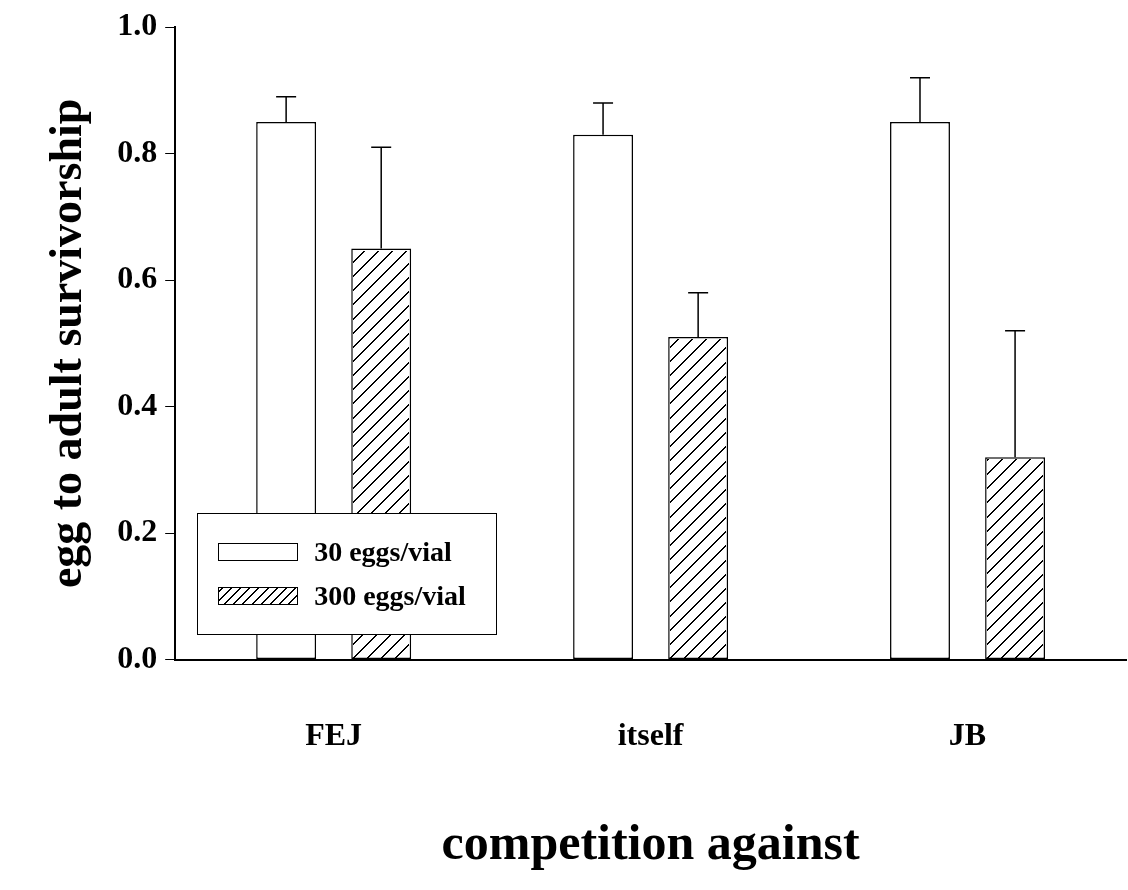 This screenshot has height=890, width=1128. I want to click on series-label: 30 eggs/vial, so click(383, 551).